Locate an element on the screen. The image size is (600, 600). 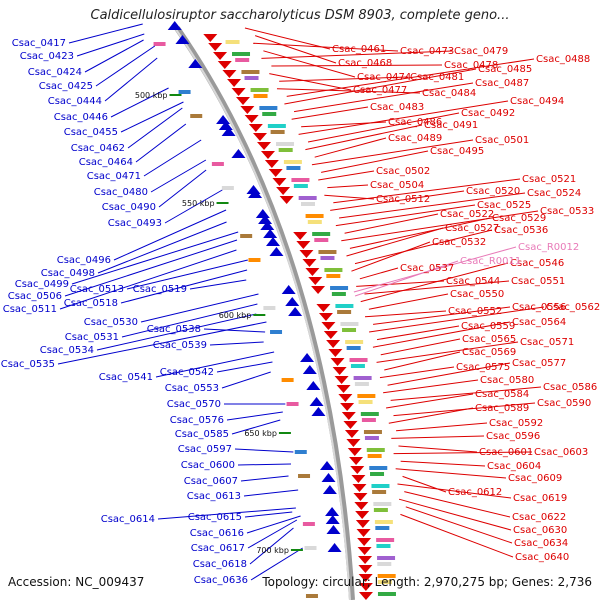
forward-gene-label: Csac_0530 is located at coordinates (111, 322).